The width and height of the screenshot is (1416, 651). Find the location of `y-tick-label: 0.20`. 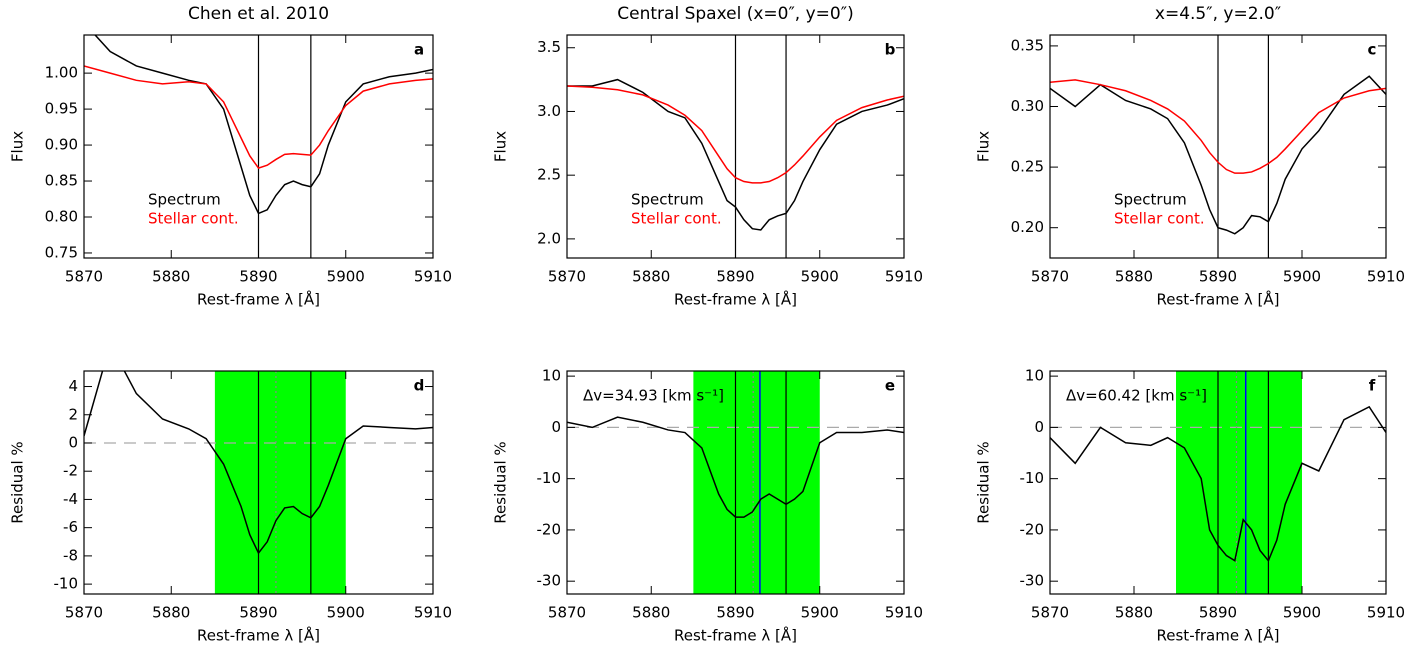

y-tick-label: 0.20 is located at coordinates (1027, 227).